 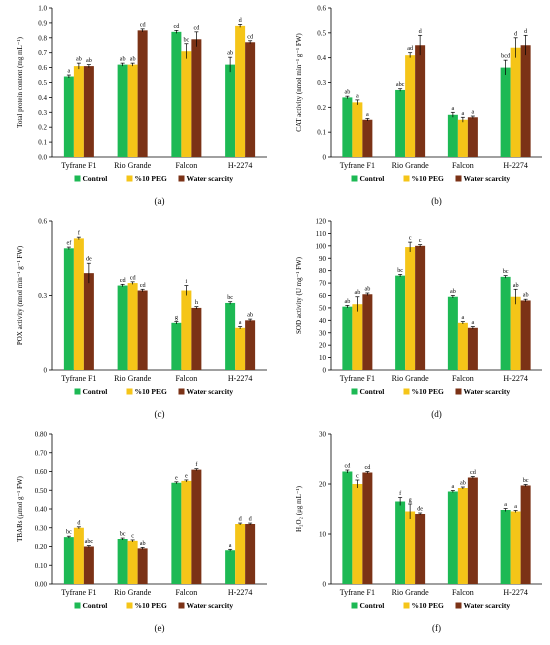 What do you see at coordinates (41, 510) in the screenshot?
I see `y-tick-label: 0.40` at bounding box center [41, 510].